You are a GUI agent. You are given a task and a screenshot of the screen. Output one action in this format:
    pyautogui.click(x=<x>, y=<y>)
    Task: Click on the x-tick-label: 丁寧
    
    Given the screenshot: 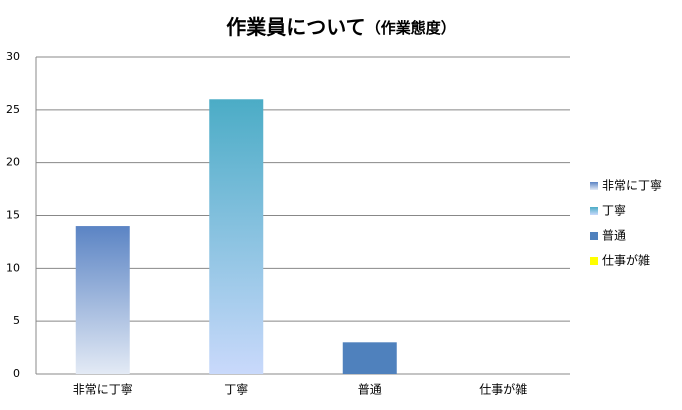 What is the action you would take?
    pyautogui.click(x=236, y=389)
    